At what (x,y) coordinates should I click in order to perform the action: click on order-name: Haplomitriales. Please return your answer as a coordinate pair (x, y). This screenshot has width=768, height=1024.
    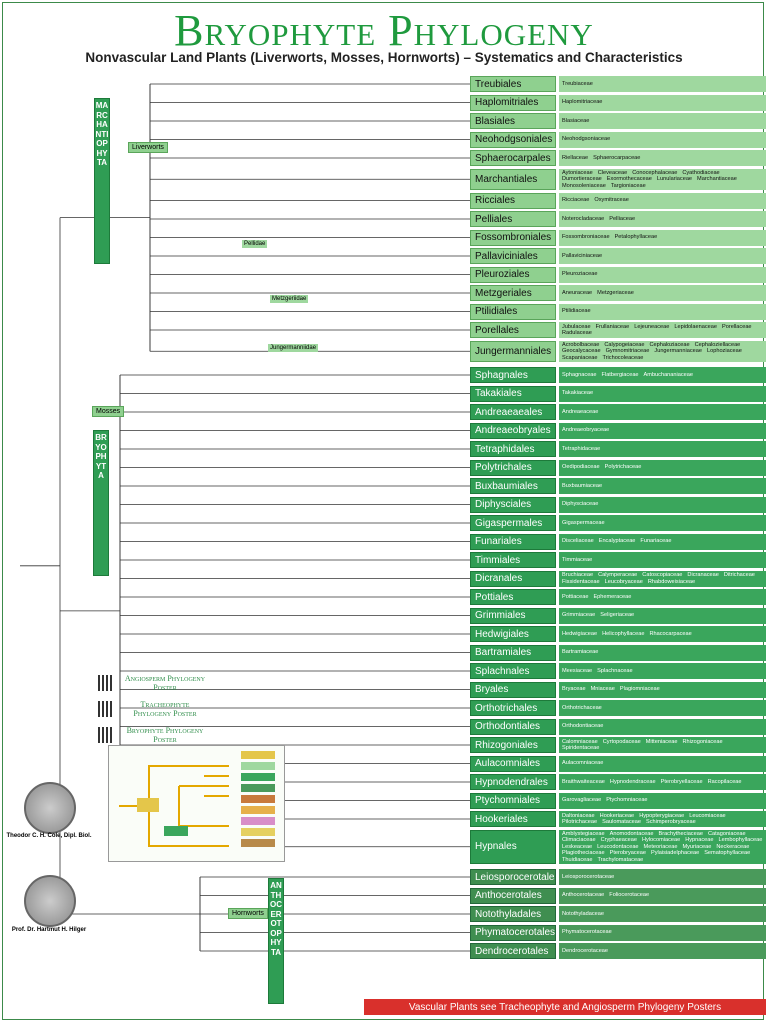
    Looking at the image, I should click on (513, 102).